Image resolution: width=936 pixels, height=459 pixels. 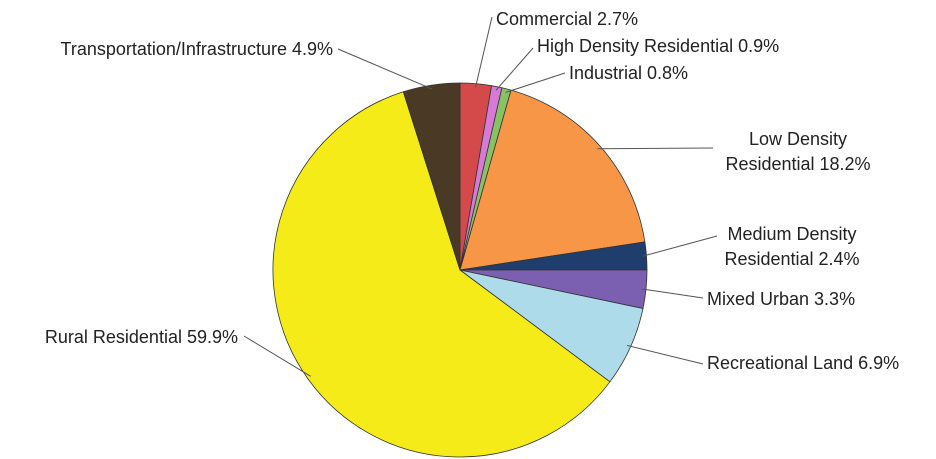 What do you see at coordinates (197, 49) in the screenshot?
I see `slice-label: Transportation/Infrastructure 4.9%` at bounding box center [197, 49].